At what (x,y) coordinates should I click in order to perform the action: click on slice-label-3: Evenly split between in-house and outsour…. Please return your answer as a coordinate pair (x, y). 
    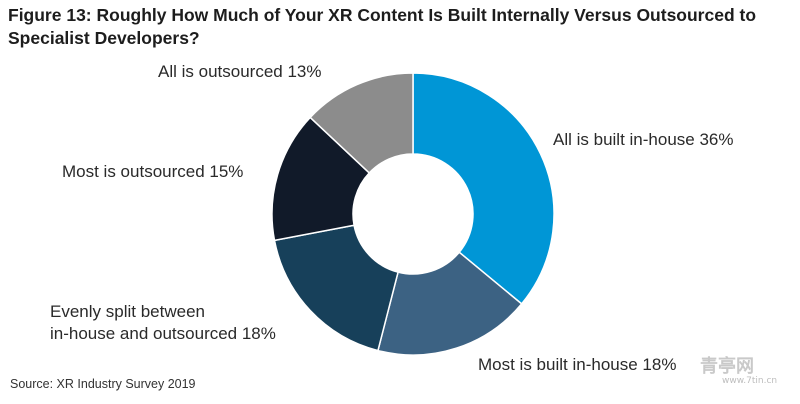
    Looking at the image, I should click on (163, 322).